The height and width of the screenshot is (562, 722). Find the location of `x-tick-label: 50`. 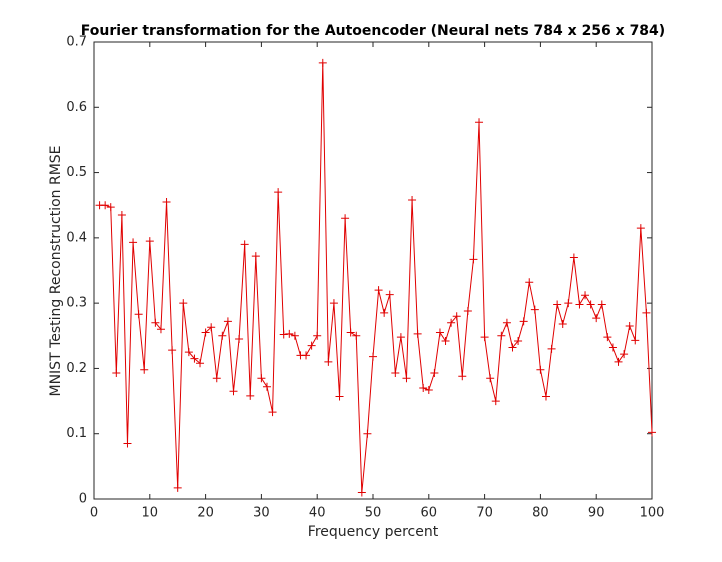

x-tick-label: 50 is located at coordinates (373, 513).